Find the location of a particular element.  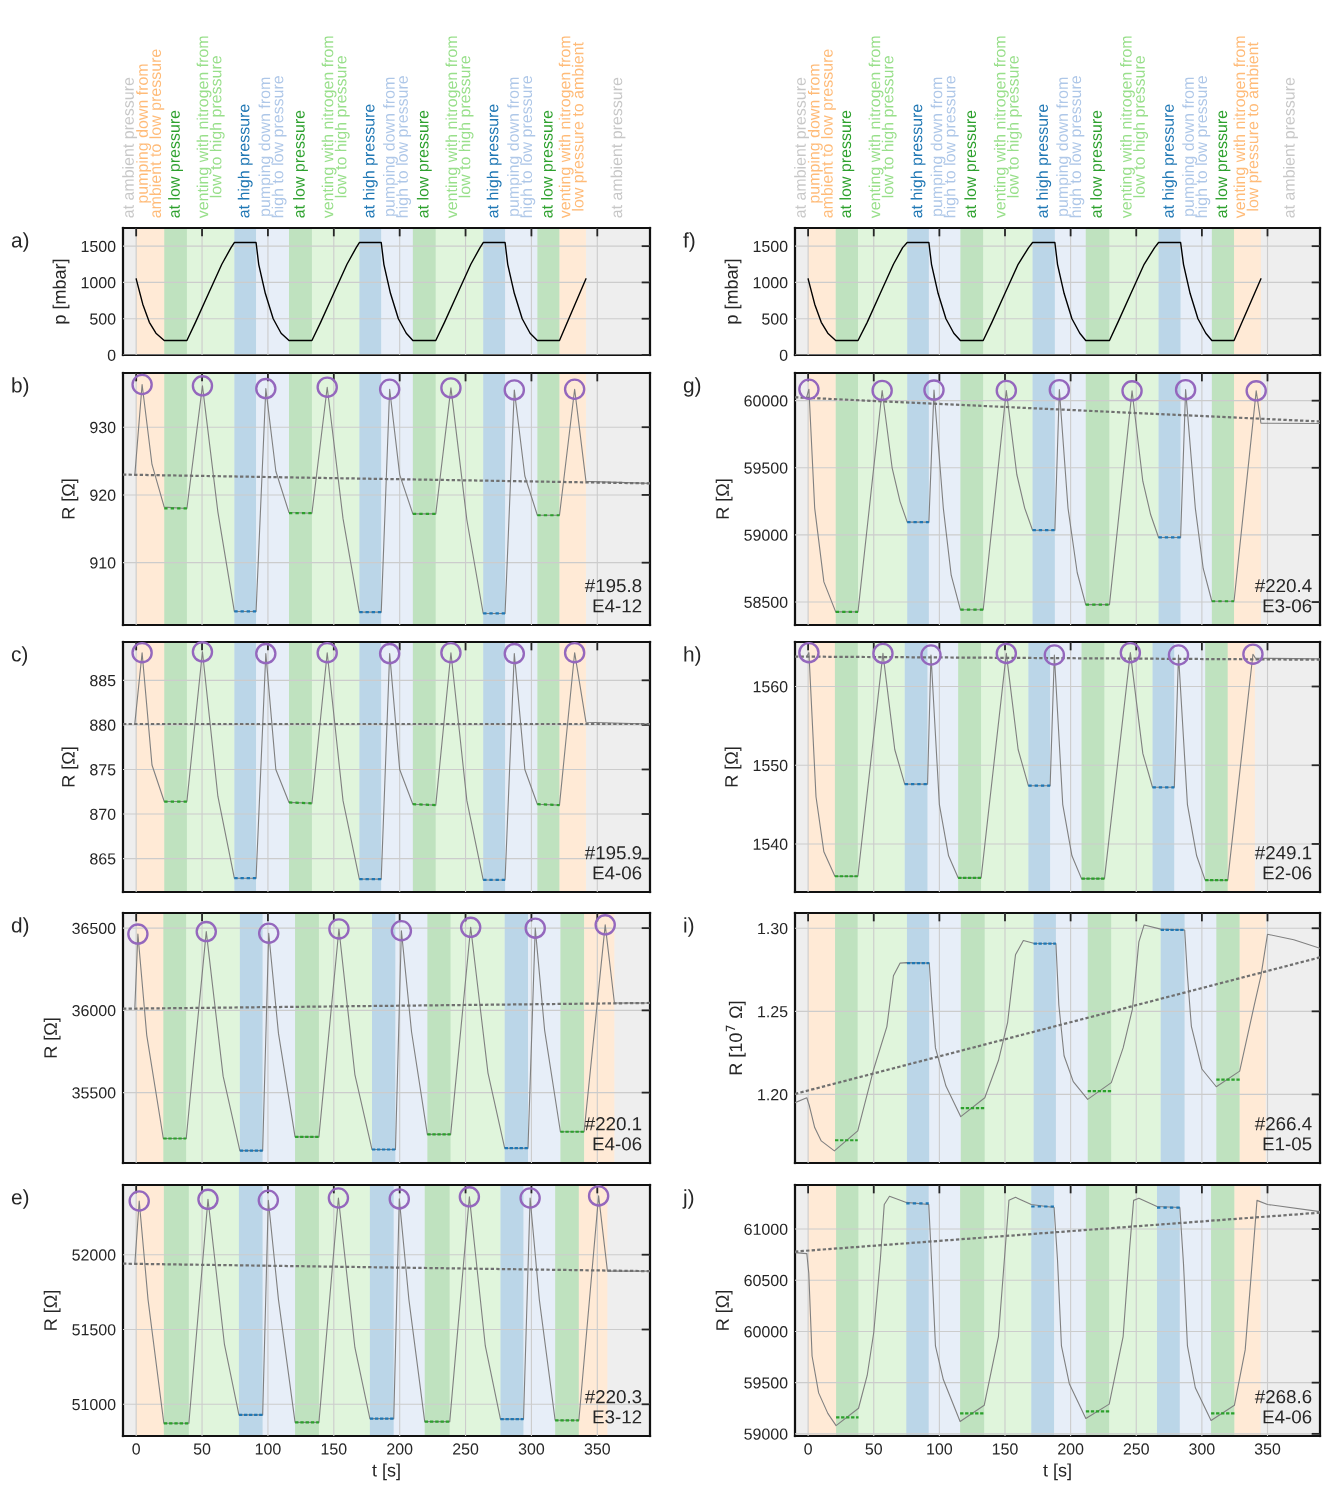

x-tick-label: 50 is located at coordinates (202, 1449).